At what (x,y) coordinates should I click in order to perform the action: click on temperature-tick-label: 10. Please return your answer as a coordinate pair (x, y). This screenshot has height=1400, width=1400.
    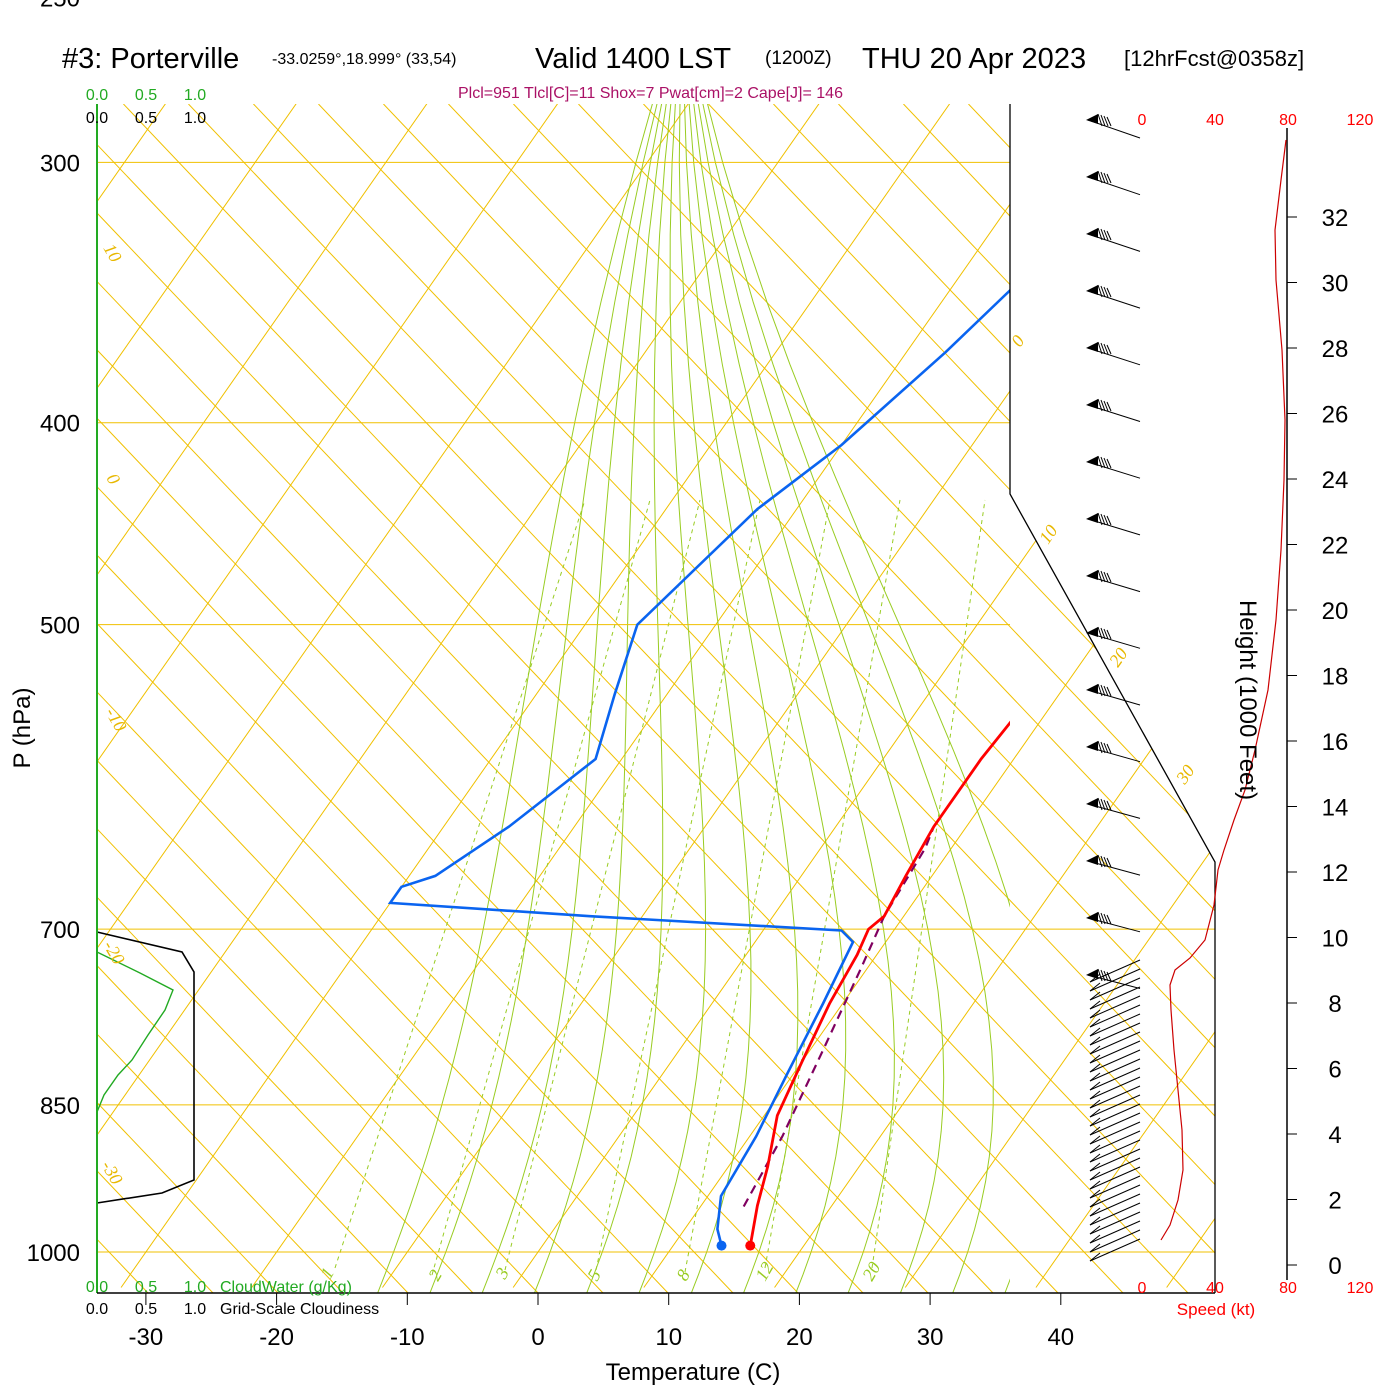
    Looking at the image, I should click on (668, 1337).